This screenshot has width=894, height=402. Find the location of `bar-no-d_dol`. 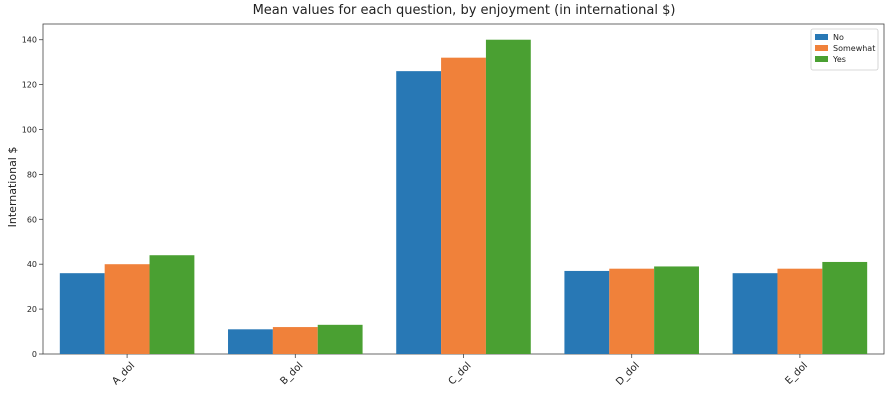

bar-no-d_dol is located at coordinates (587, 312).